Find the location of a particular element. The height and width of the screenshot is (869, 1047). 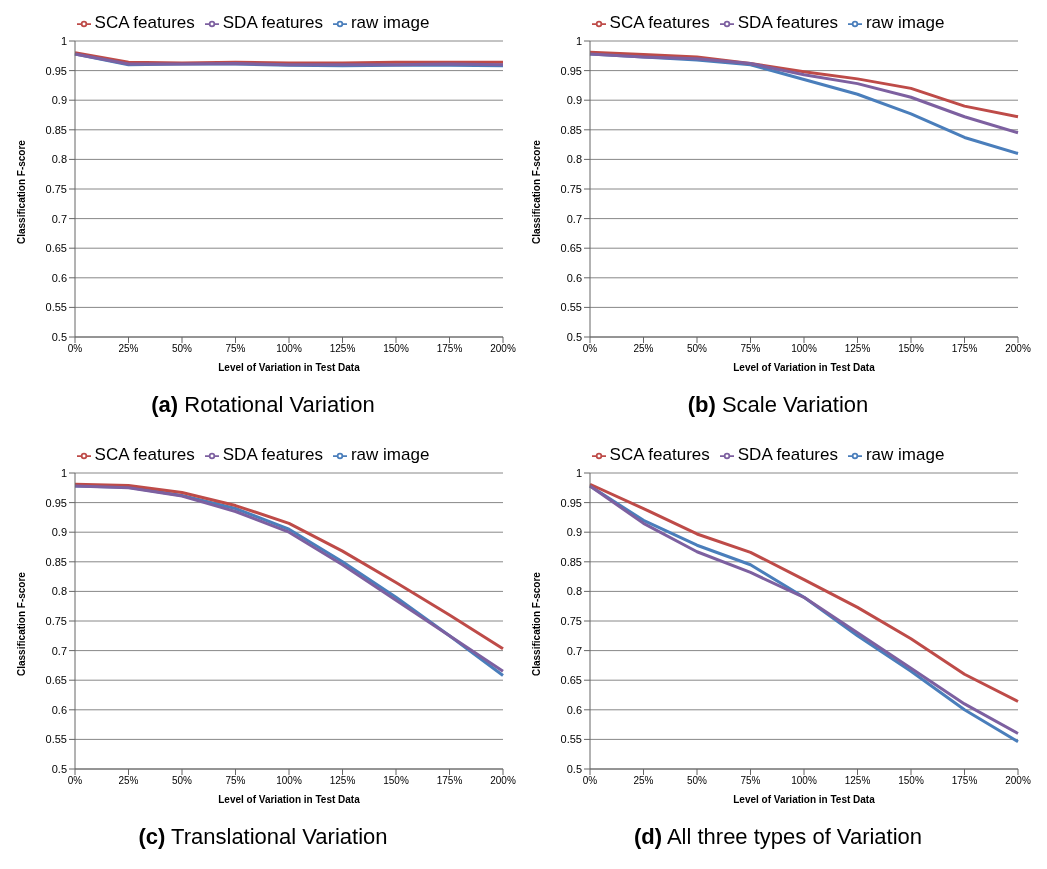

text: (d) All three types of Variation is located at coordinates (778, 837).